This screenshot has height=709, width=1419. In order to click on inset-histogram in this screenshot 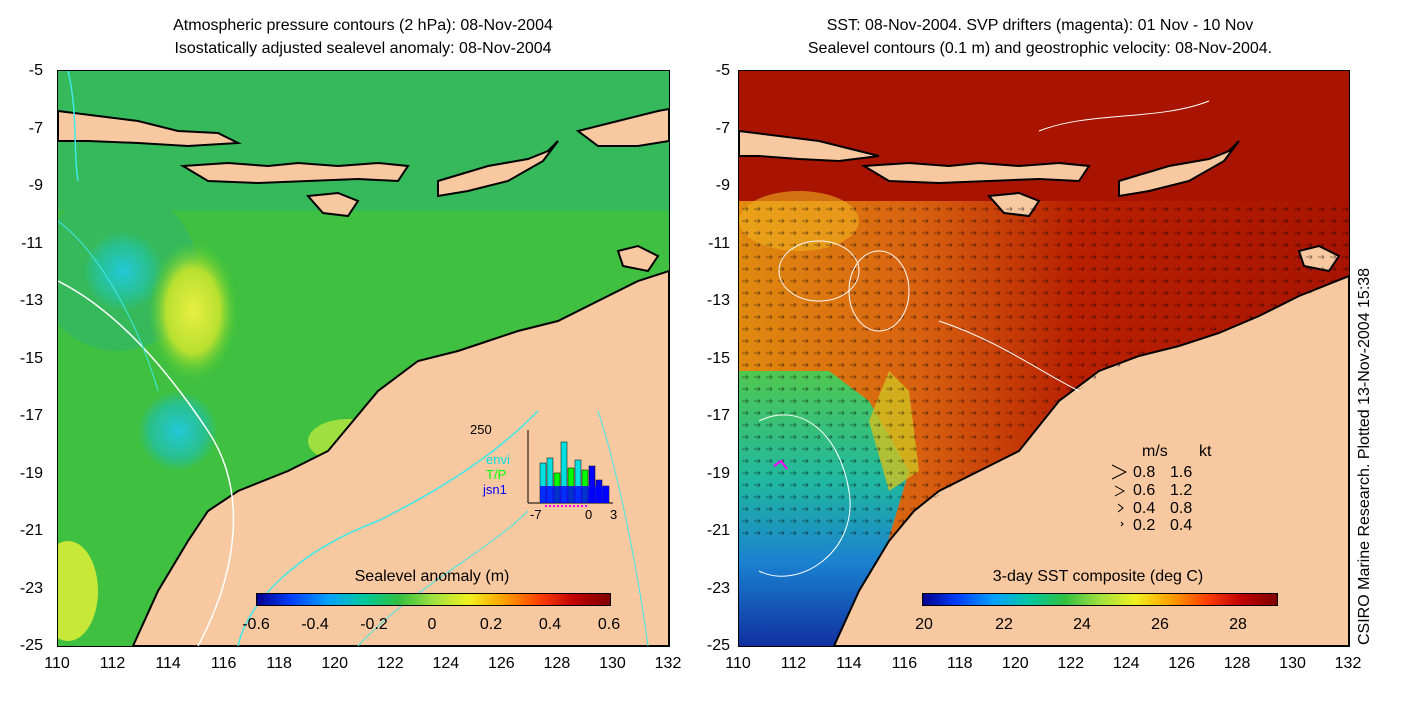, I will do `click(570, 468)`.